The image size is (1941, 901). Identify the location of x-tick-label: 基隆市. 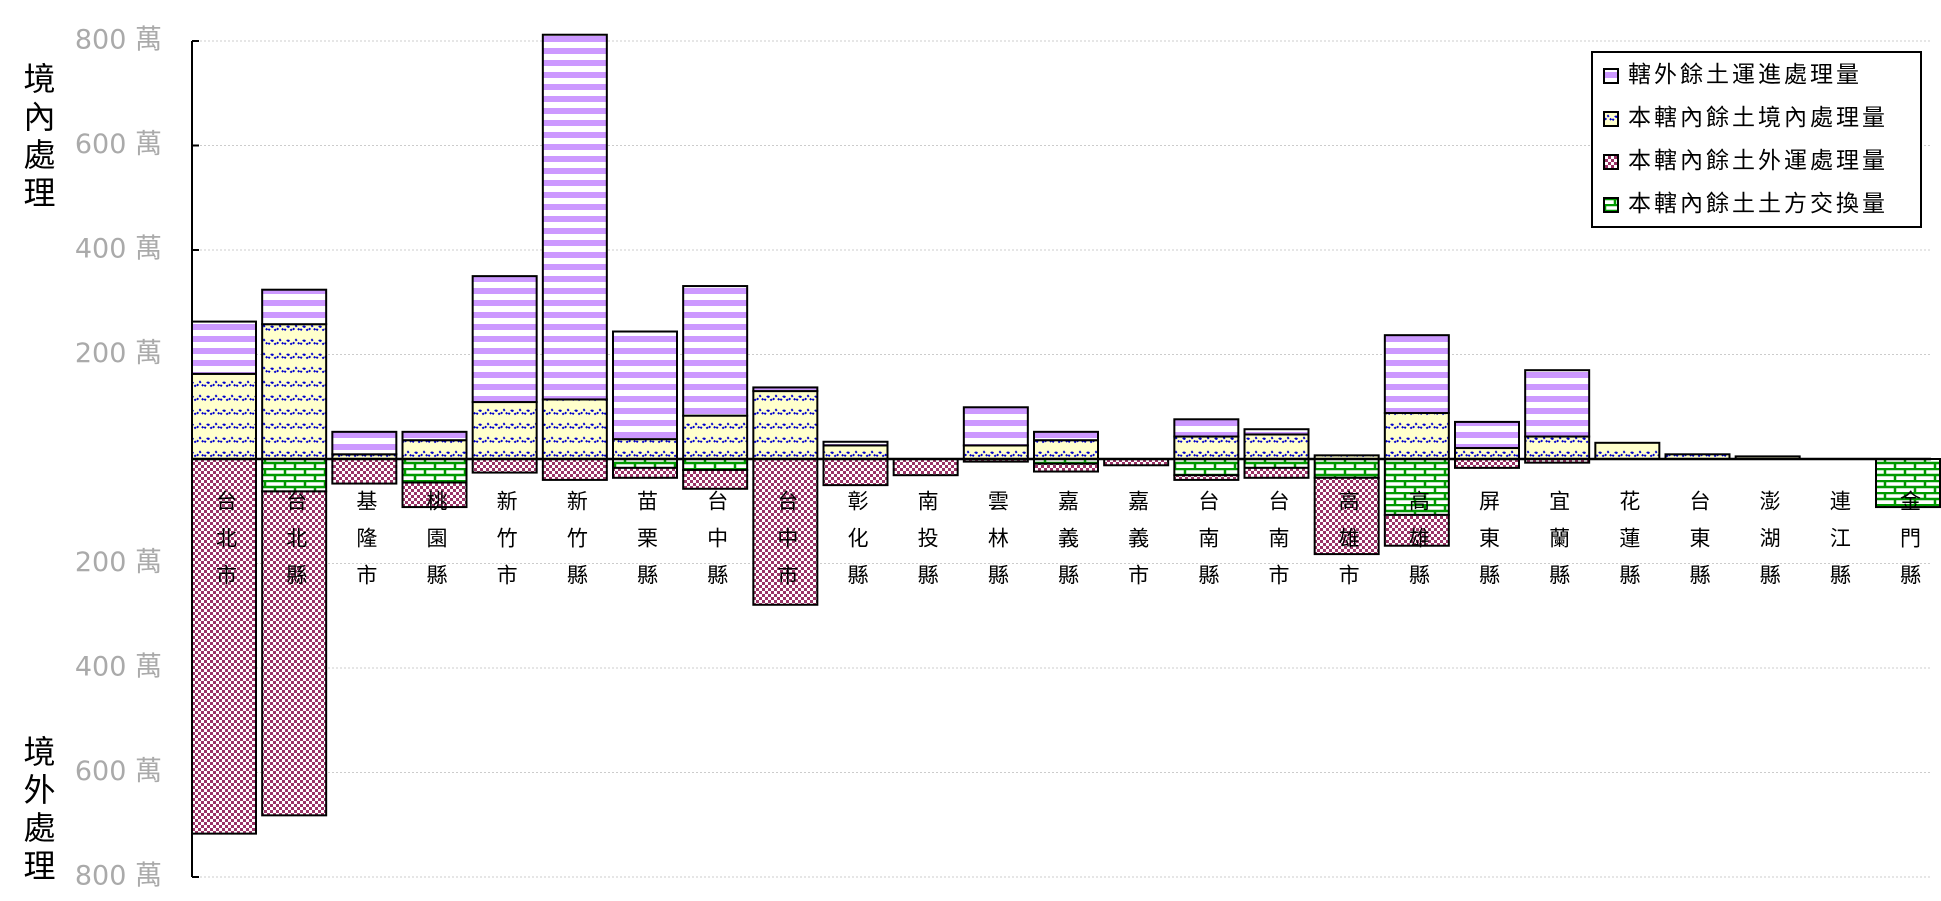
(366, 545).